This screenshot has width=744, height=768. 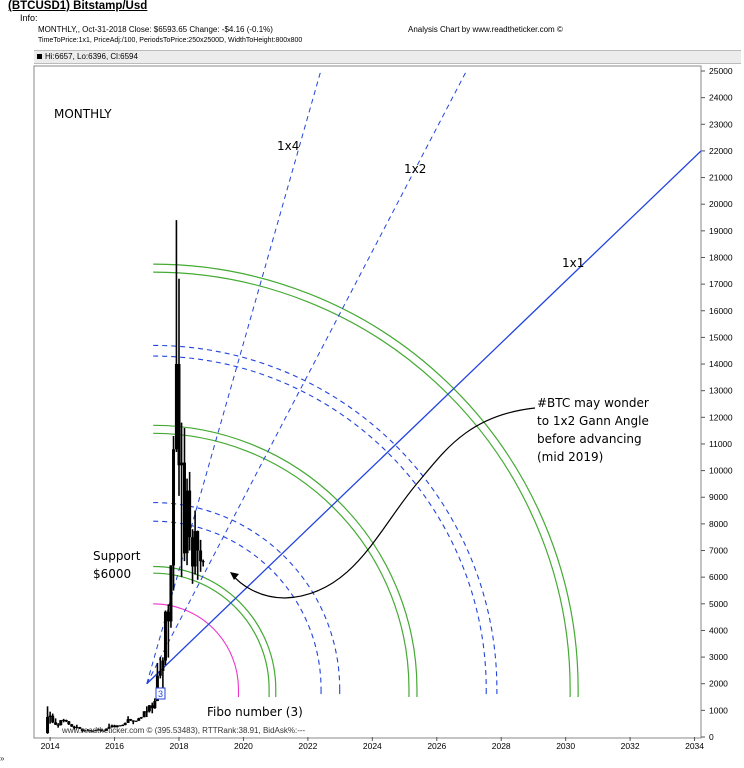 I want to click on chart-title: (BTCUSD1) Bitstamp/Usd, so click(x=78, y=6).